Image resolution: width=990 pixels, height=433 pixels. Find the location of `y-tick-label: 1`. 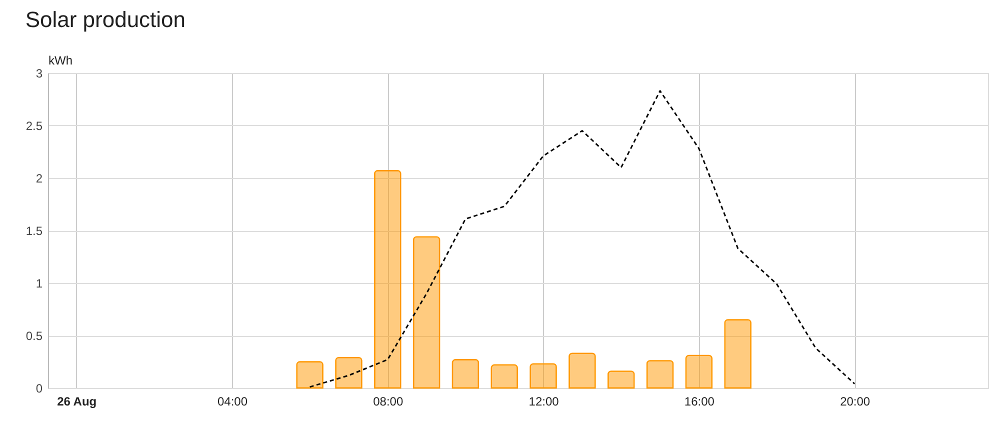

y-tick-label: 1 is located at coordinates (39, 283).